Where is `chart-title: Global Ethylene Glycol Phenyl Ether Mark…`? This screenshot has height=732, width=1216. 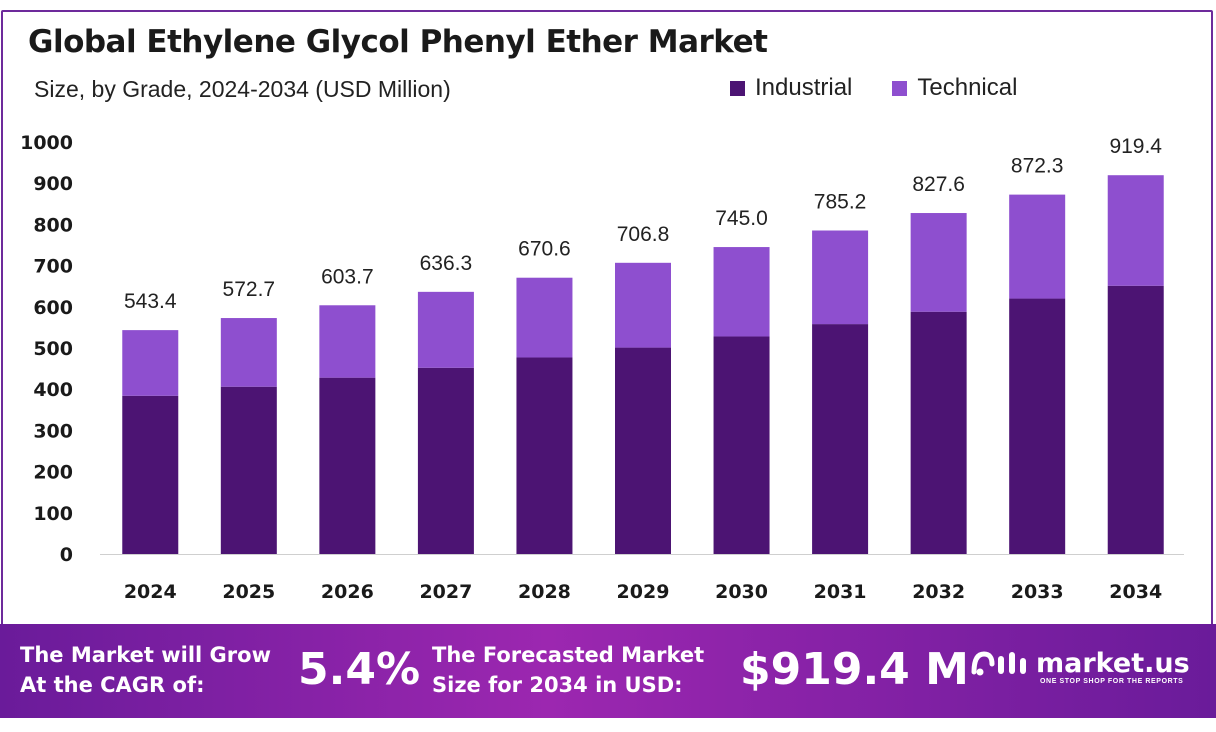
chart-title: Global Ethylene Glycol Phenyl Ether Mark… is located at coordinates (398, 42).